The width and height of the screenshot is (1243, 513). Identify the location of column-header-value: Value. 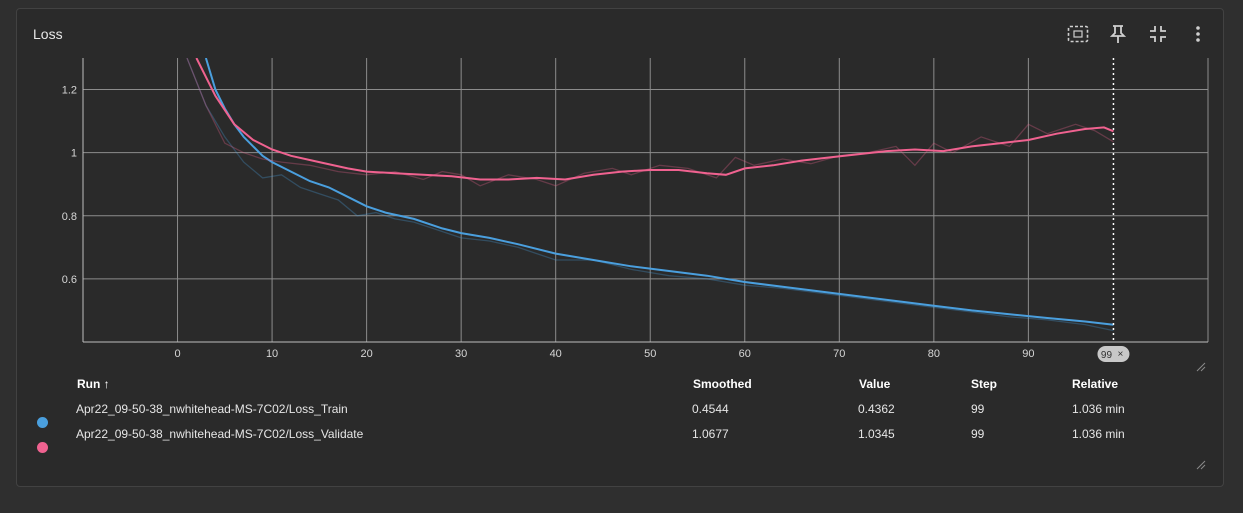
(875, 384).